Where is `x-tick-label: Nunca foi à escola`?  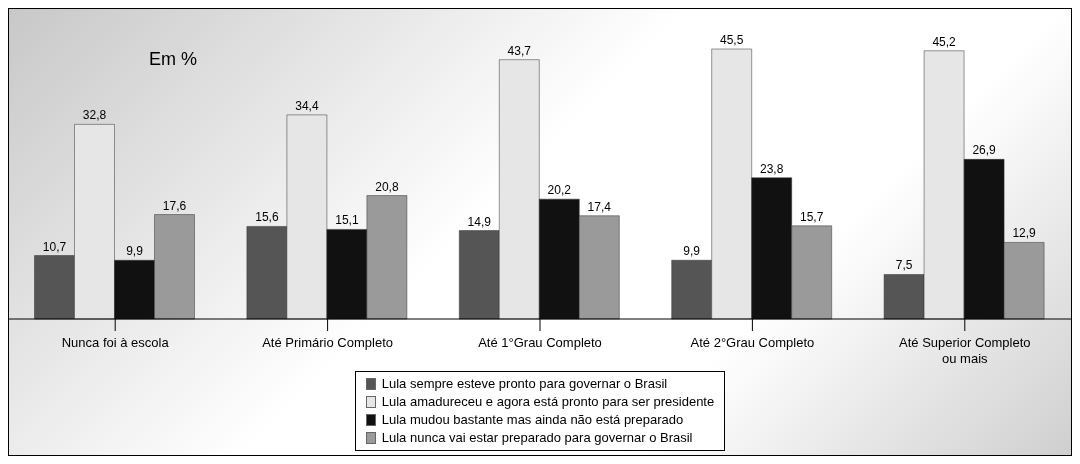 x-tick-label: Nunca foi à escola is located at coordinates (115, 342).